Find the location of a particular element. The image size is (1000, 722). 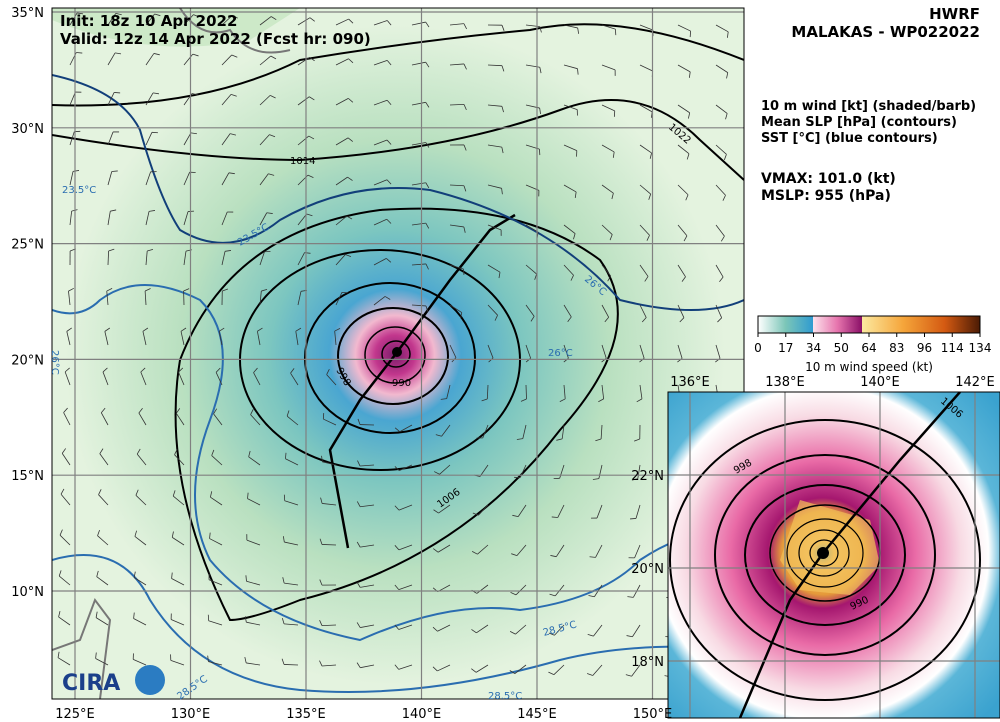

sst-label: 23.5°C is located at coordinates (79, 190).